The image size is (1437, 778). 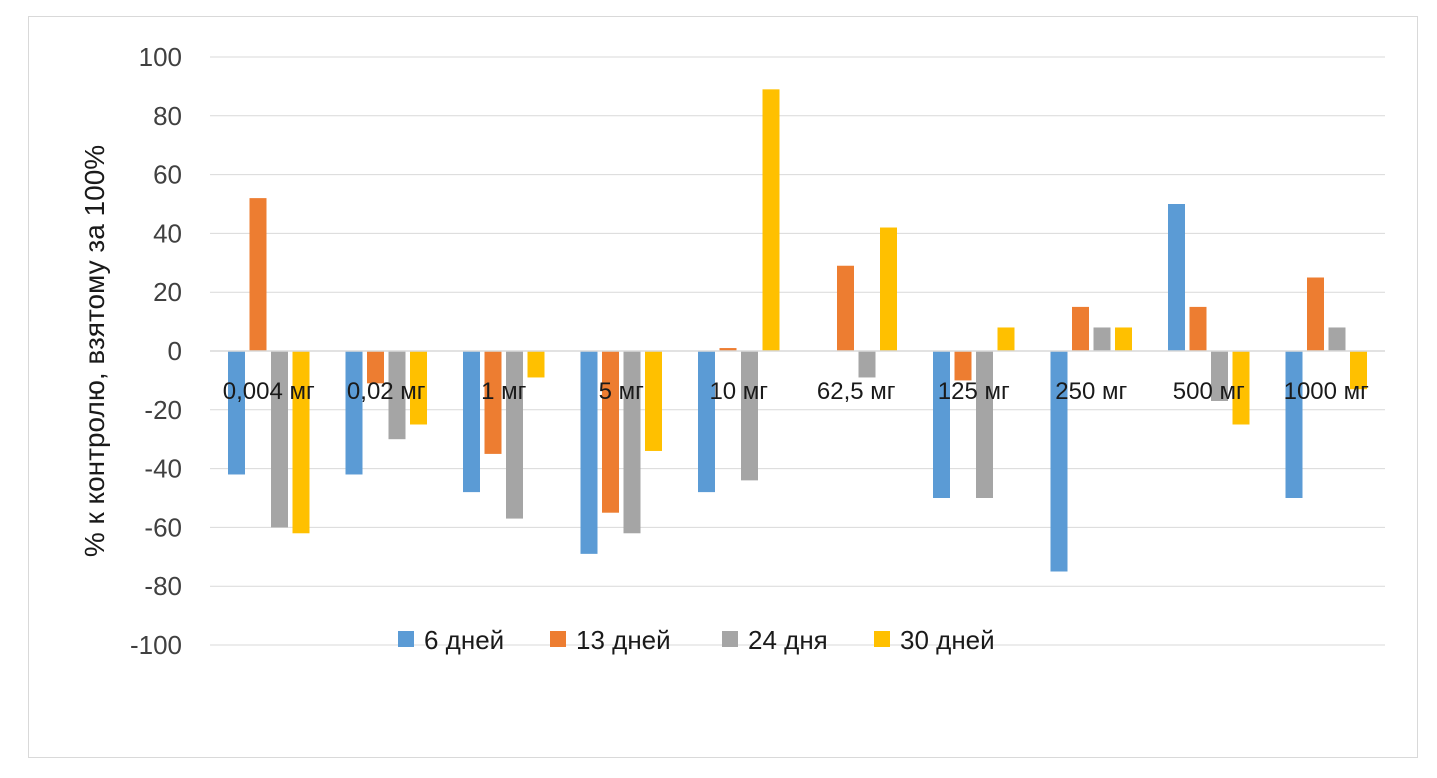 I want to click on y-tick-label: 40, so click(x=167, y=233).